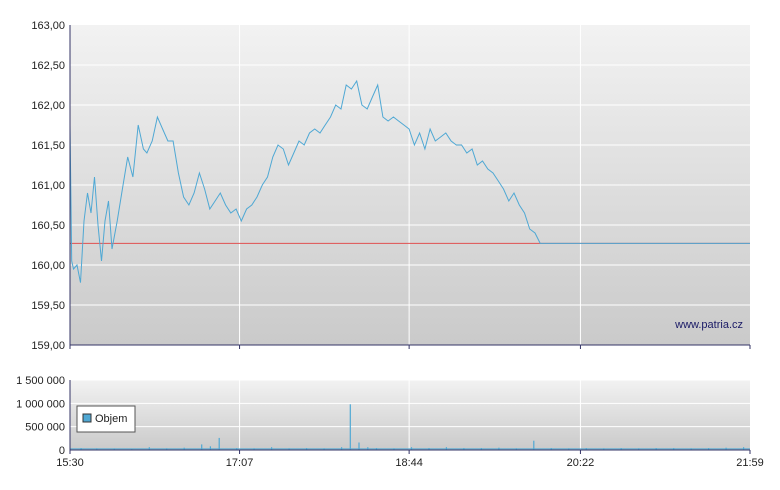 This screenshot has width=780, height=490. Describe the element at coordinates (240, 463) in the screenshot. I see `x-tick-label: 17:07` at that location.